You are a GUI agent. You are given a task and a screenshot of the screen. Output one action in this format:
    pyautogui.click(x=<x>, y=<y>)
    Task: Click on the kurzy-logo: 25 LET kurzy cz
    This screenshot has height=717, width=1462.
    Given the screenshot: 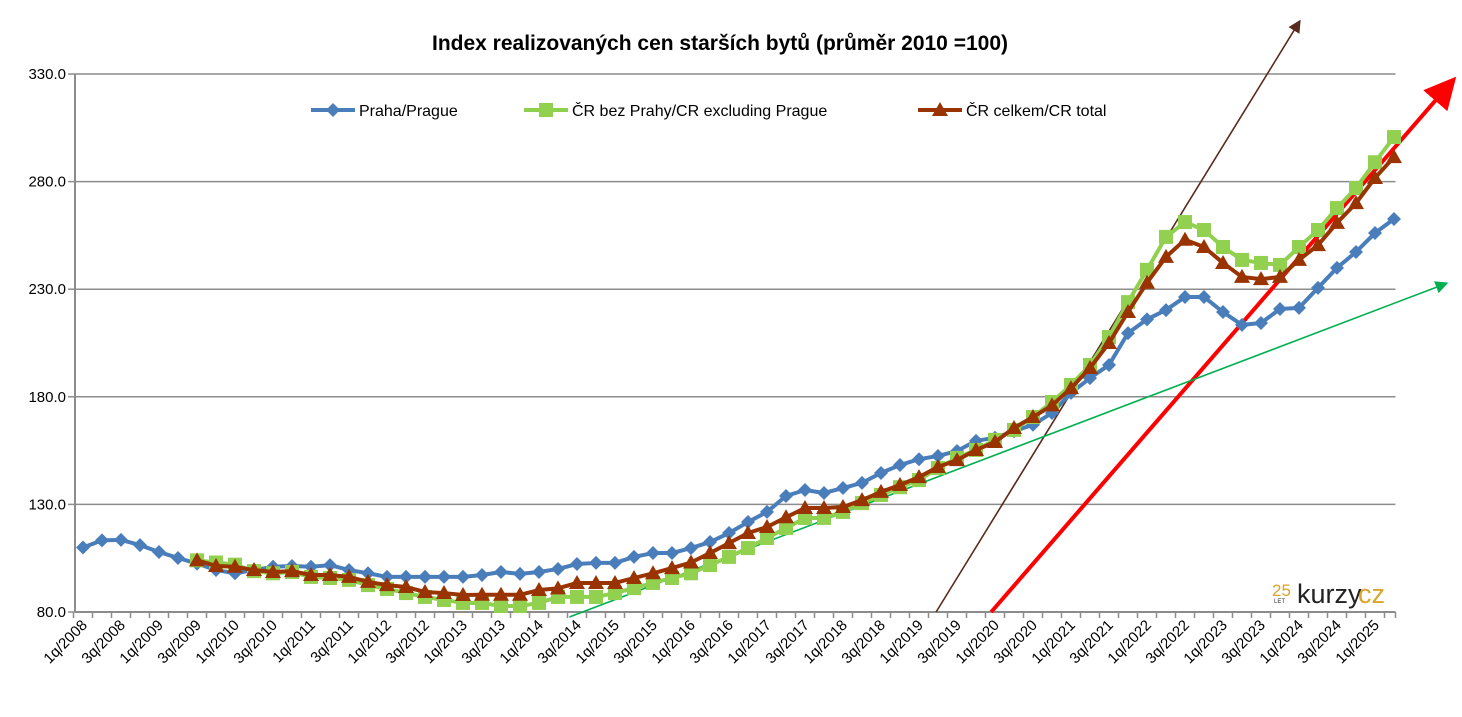 What is the action you would take?
    pyautogui.click(x=1328, y=594)
    